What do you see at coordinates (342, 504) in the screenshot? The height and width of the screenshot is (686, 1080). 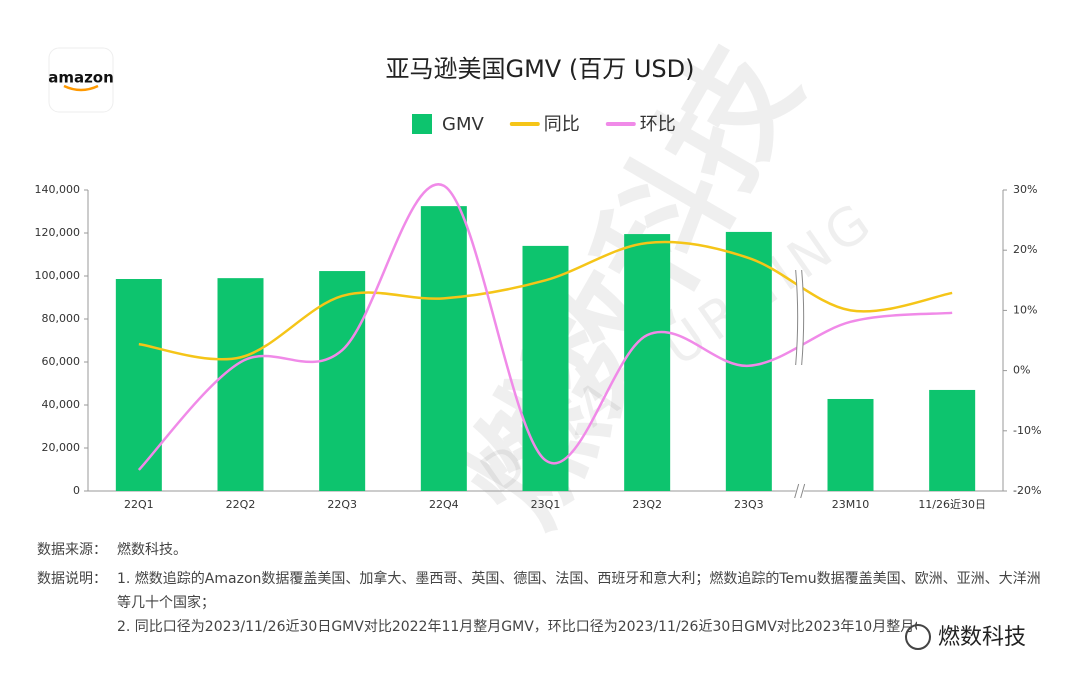 I see `x-tick-label: 22Q3` at bounding box center [342, 504].